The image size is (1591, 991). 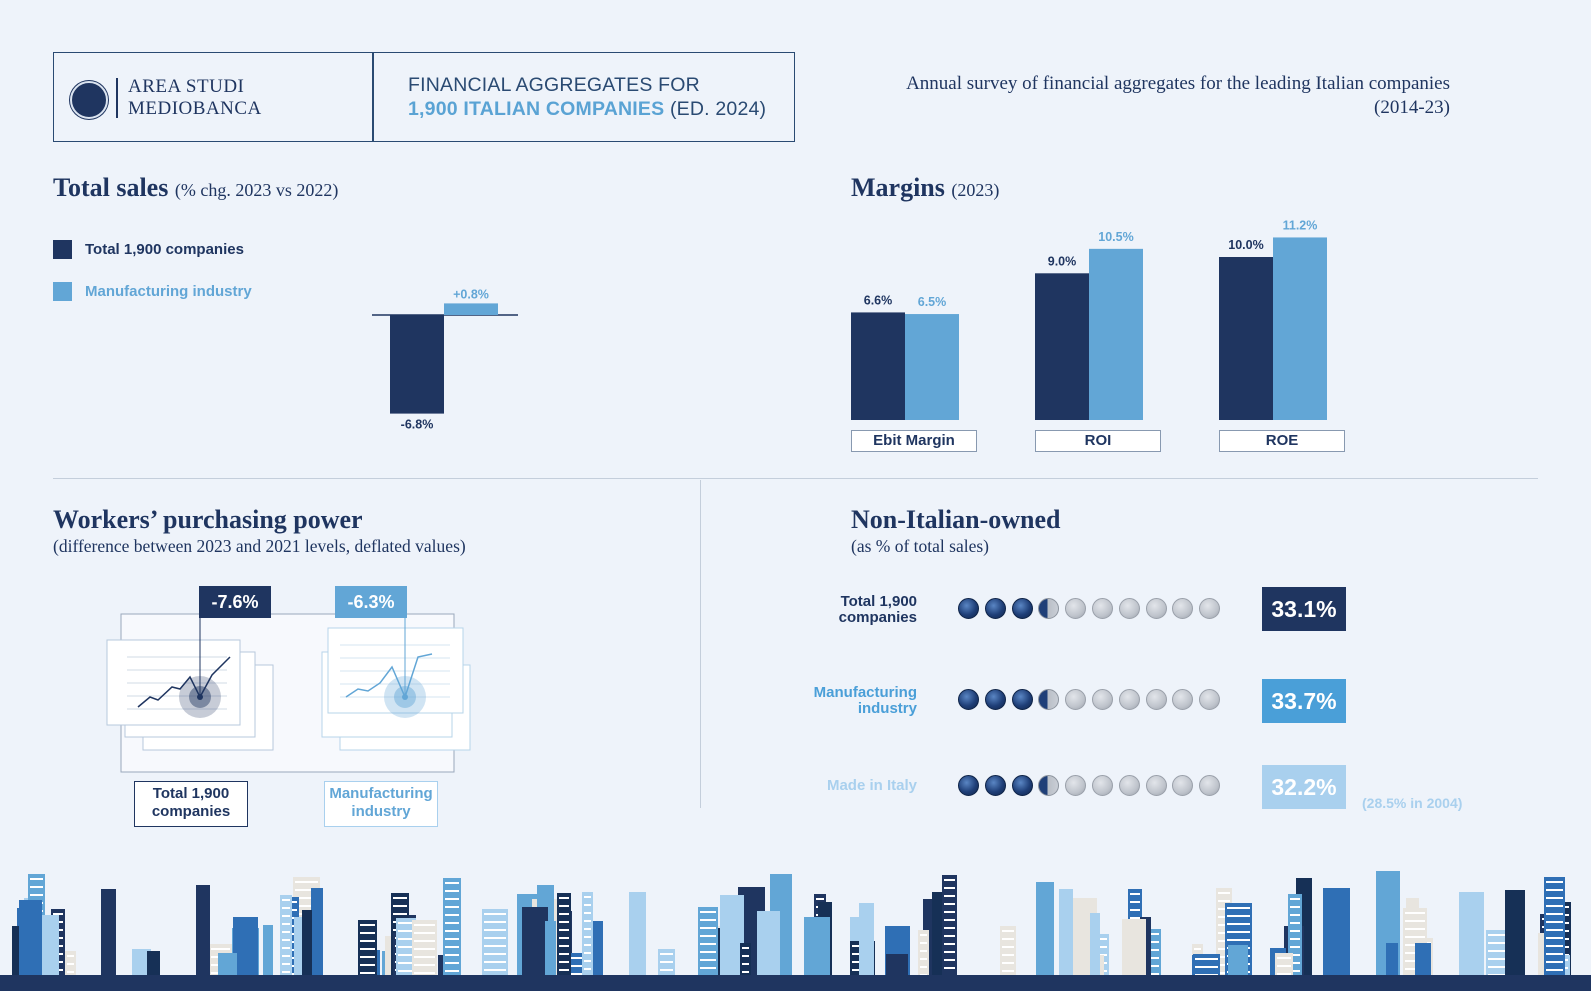 What do you see at coordinates (89, 100) in the screenshot?
I see `mediobanca-seal-icon` at bounding box center [89, 100].